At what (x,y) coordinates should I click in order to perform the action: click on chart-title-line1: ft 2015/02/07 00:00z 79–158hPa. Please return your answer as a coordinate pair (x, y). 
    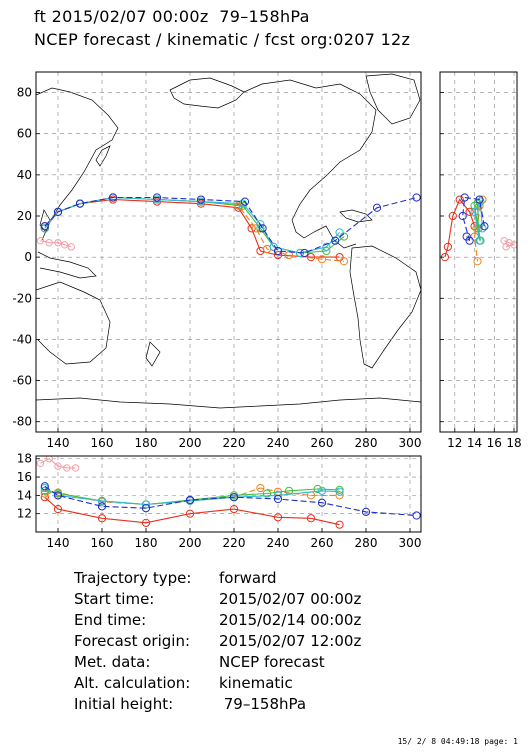
    Looking at the image, I should click on (172, 16).